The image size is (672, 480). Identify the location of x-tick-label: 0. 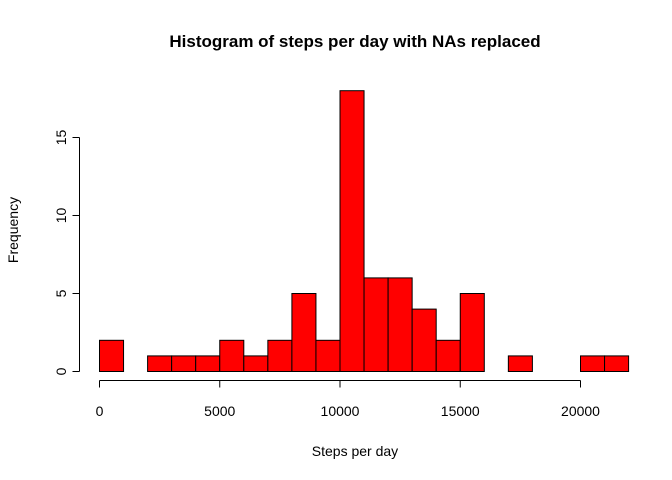
(100, 411).